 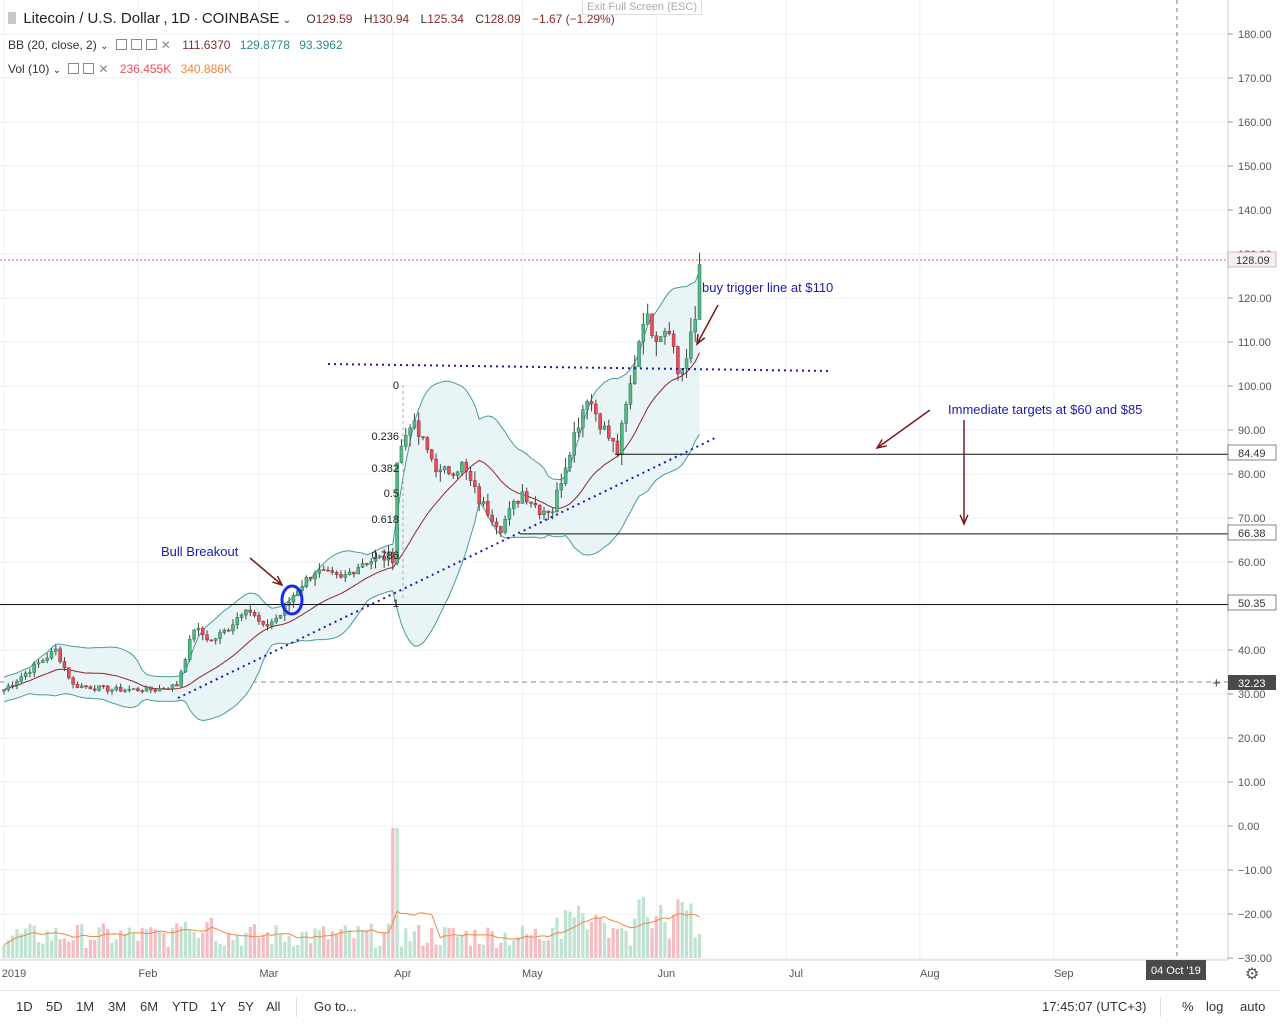 What do you see at coordinates (185, 1006) in the screenshot?
I see `range-ytd: YTD` at bounding box center [185, 1006].